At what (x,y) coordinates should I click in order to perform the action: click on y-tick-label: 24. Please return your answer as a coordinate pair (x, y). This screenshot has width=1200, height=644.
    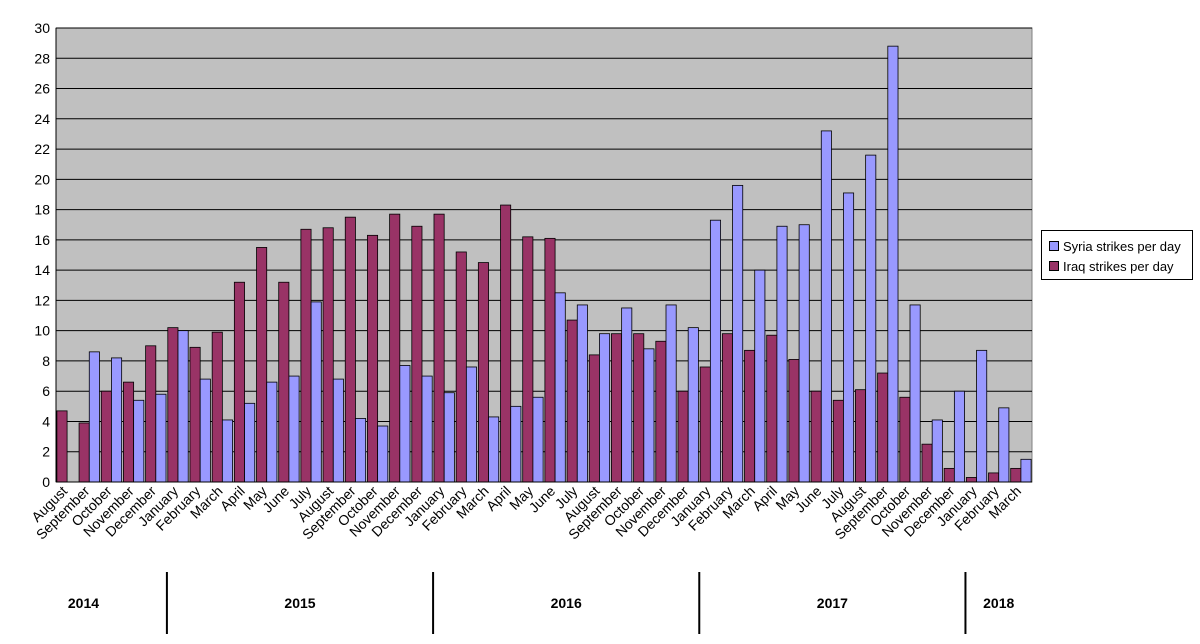
    Looking at the image, I should click on (42, 119).